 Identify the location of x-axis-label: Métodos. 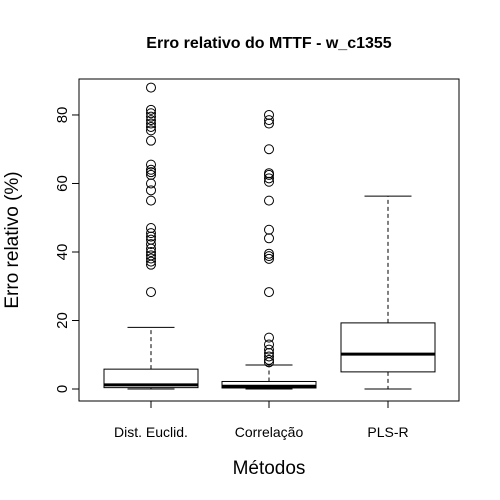
(269, 468).